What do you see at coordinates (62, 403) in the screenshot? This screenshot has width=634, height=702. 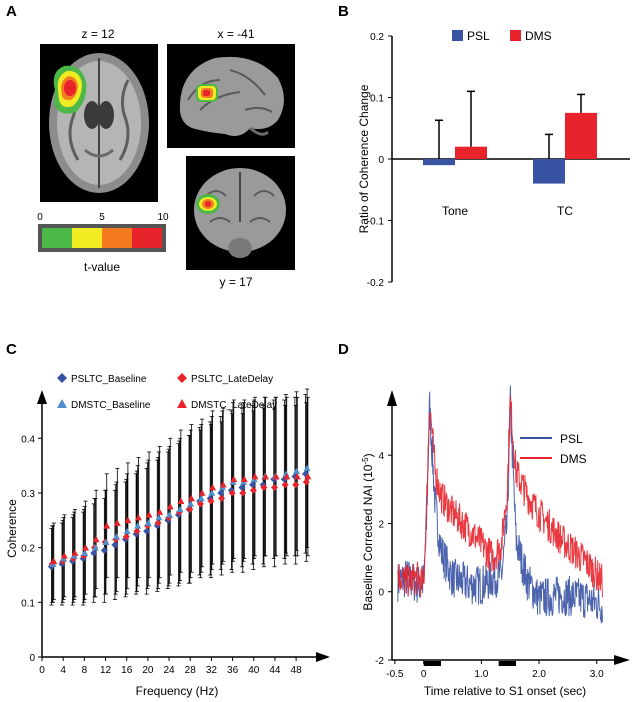 I see `c-legend-marker-dmstc_baseline` at bounding box center [62, 403].